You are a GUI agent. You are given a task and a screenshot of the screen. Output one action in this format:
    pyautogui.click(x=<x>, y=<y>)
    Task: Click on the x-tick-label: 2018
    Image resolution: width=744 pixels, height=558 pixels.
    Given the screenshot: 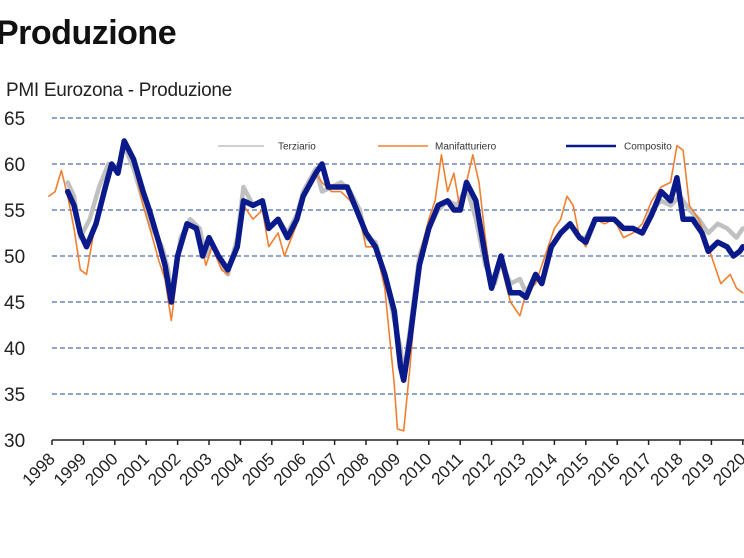 What is the action you would take?
    pyautogui.click(x=667, y=469)
    